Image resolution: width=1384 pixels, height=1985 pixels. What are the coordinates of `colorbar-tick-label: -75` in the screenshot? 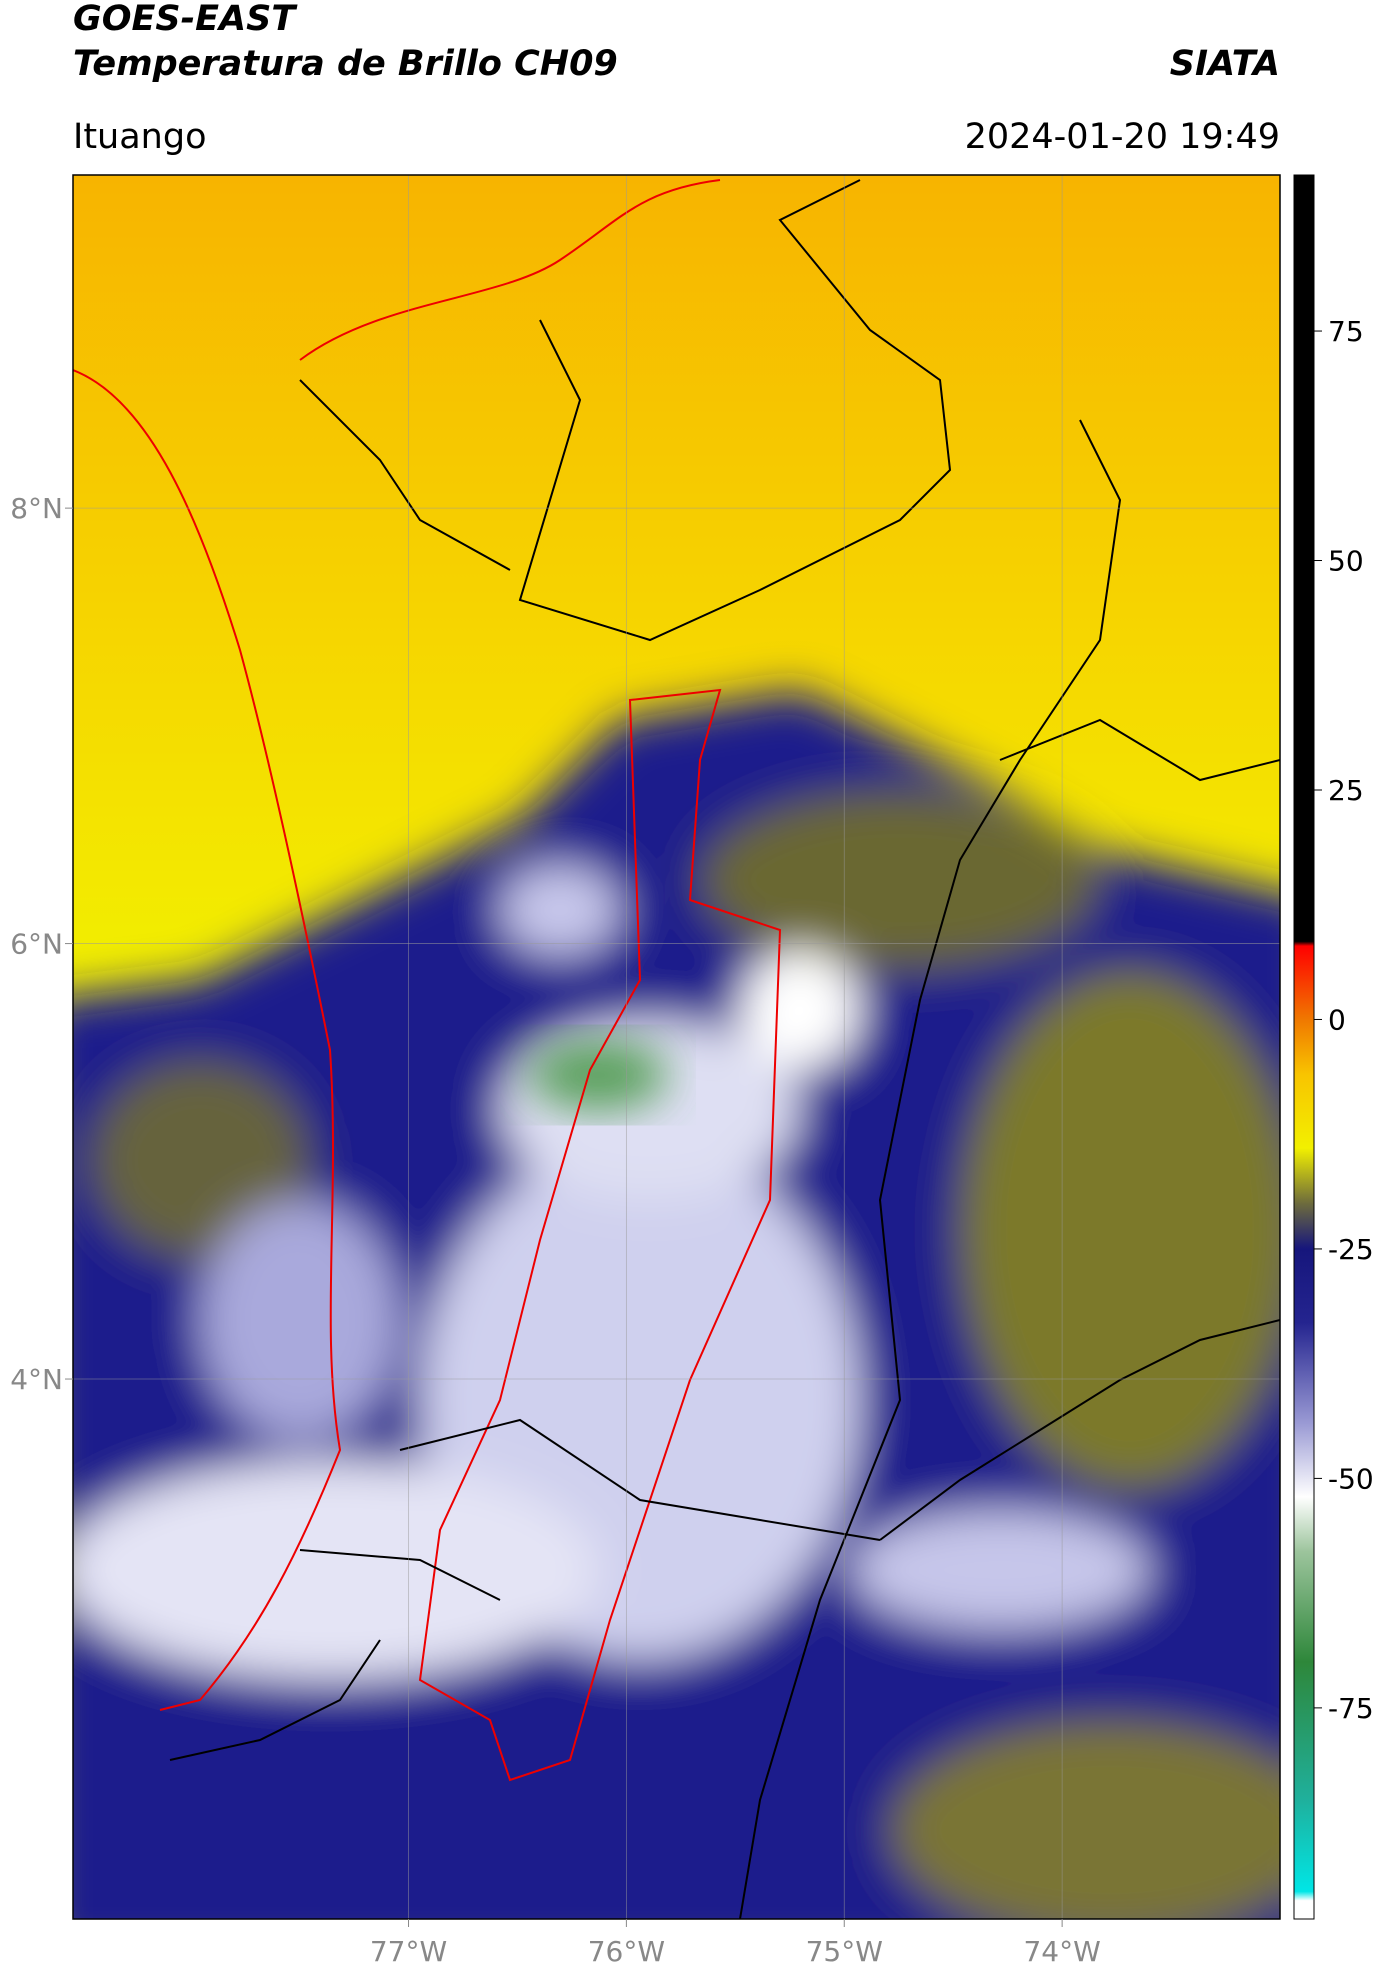 It's located at (1351, 1708).